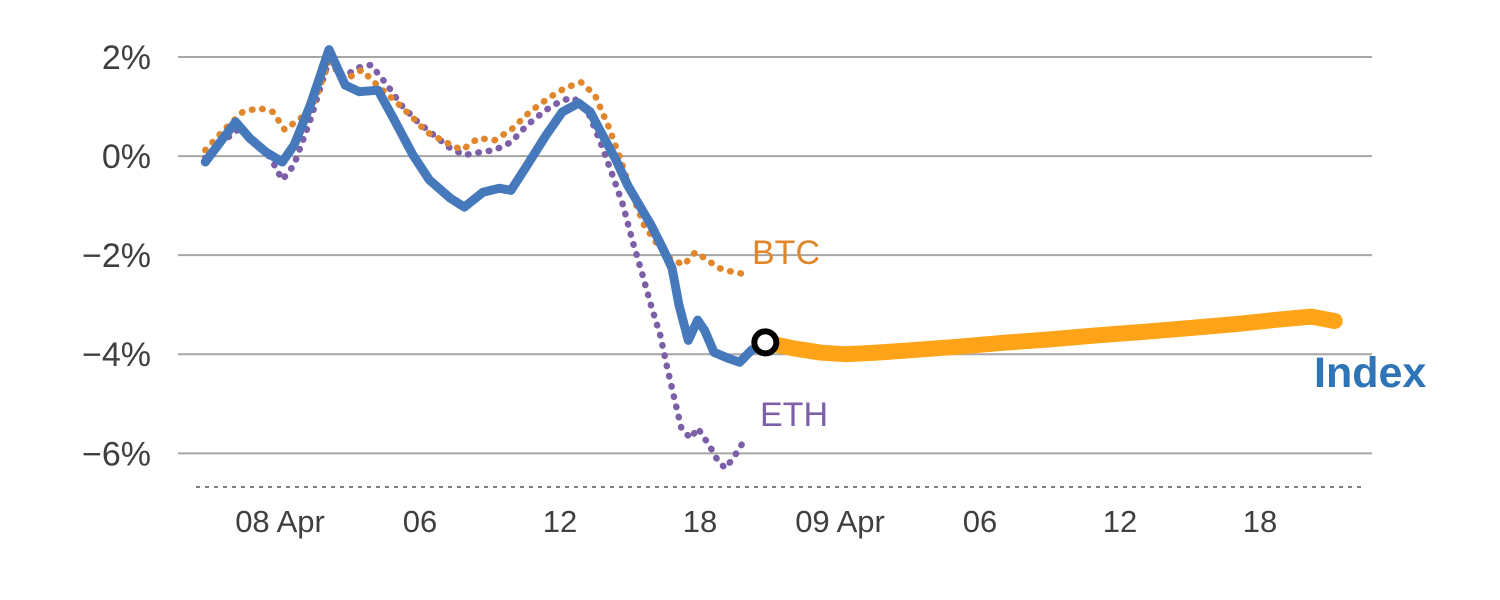 The image size is (1500, 600). I want to click on svg-text: 08 Apr, so click(280, 521).